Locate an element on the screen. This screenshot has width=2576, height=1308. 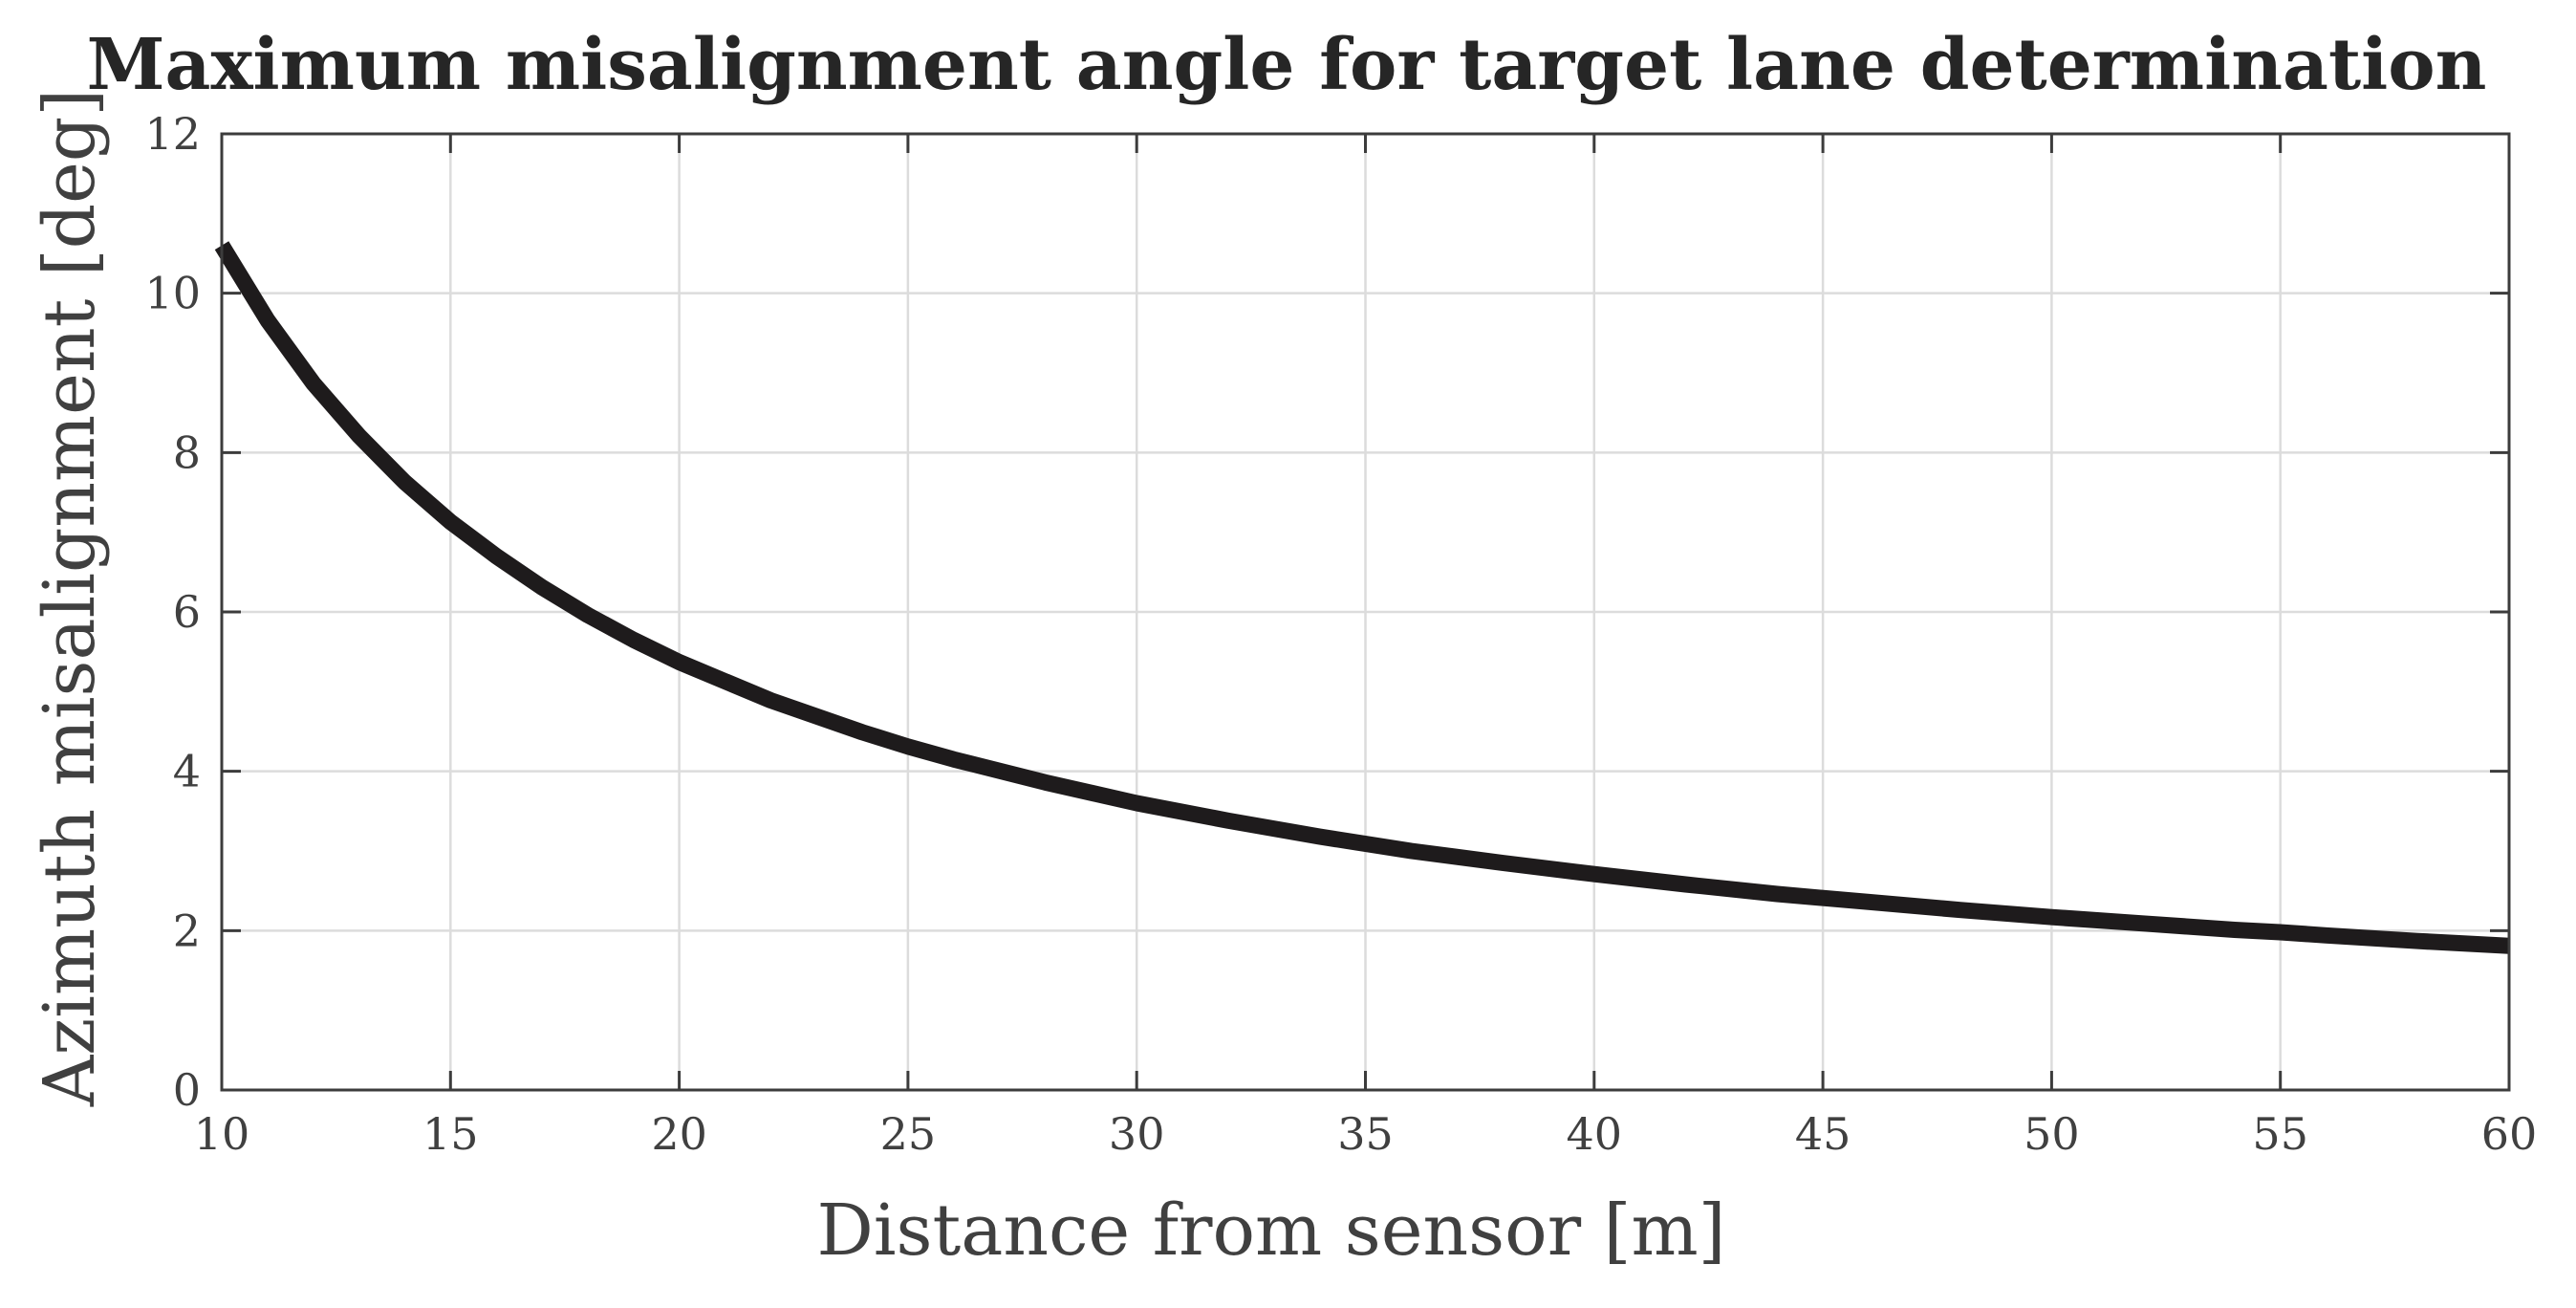
y-tick-label: 6 is located at coordinates (187, 612).